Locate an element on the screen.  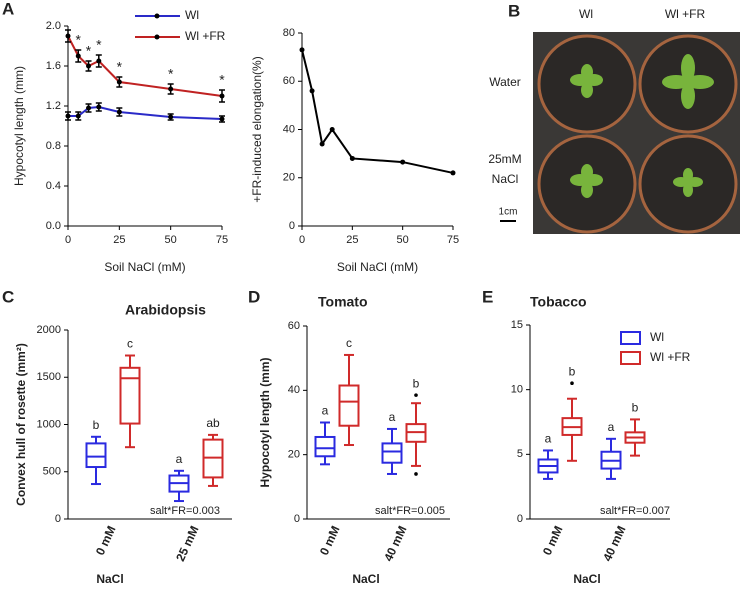
chart-title: Tomato is located at coordinates (343, 302).